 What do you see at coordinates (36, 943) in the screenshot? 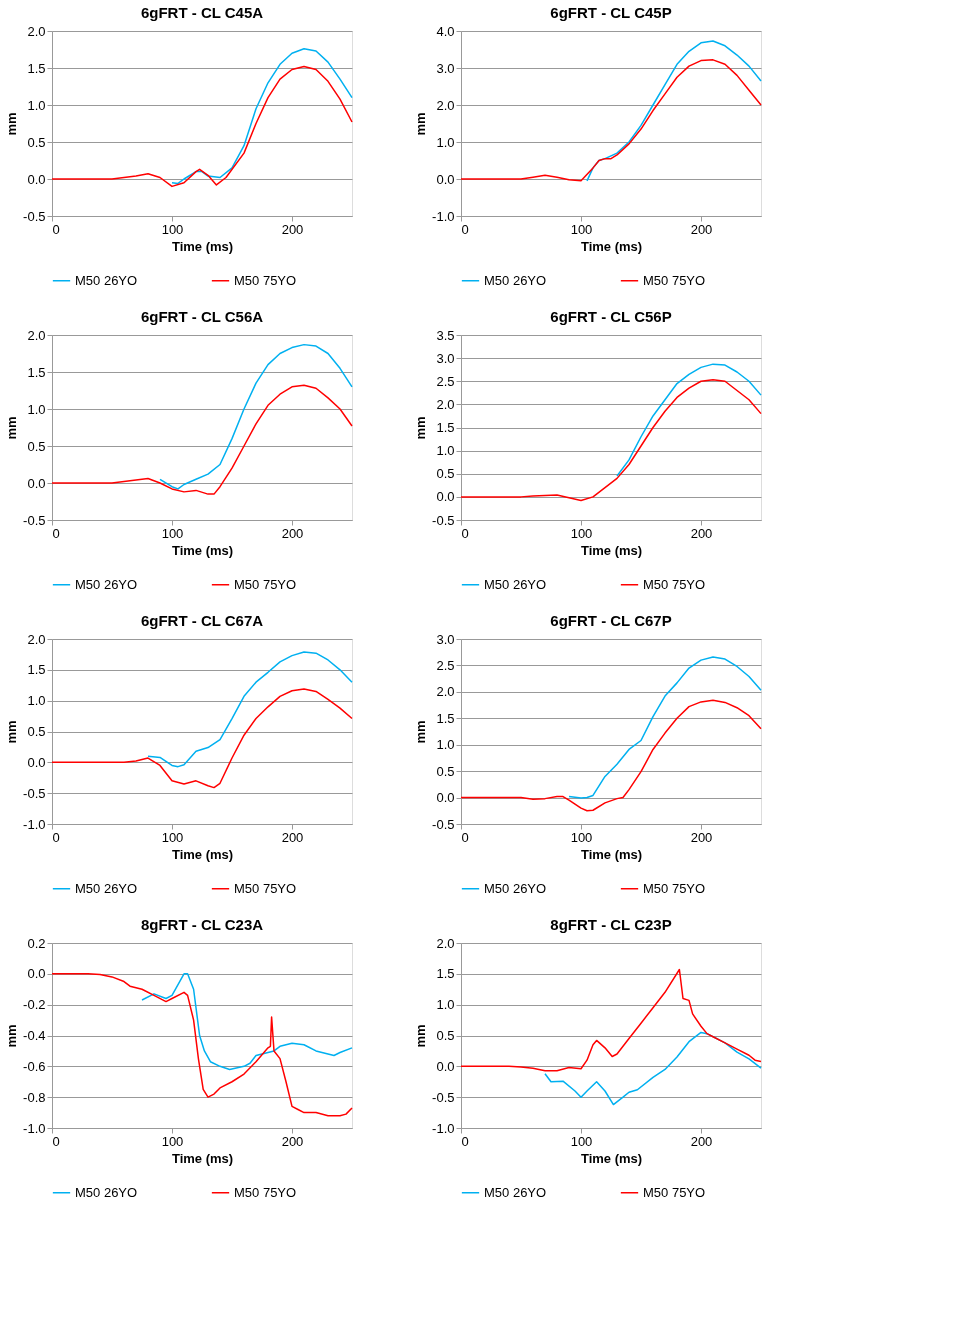
I see `y-tick-label: 0.2` at bounding box center [36, 943].